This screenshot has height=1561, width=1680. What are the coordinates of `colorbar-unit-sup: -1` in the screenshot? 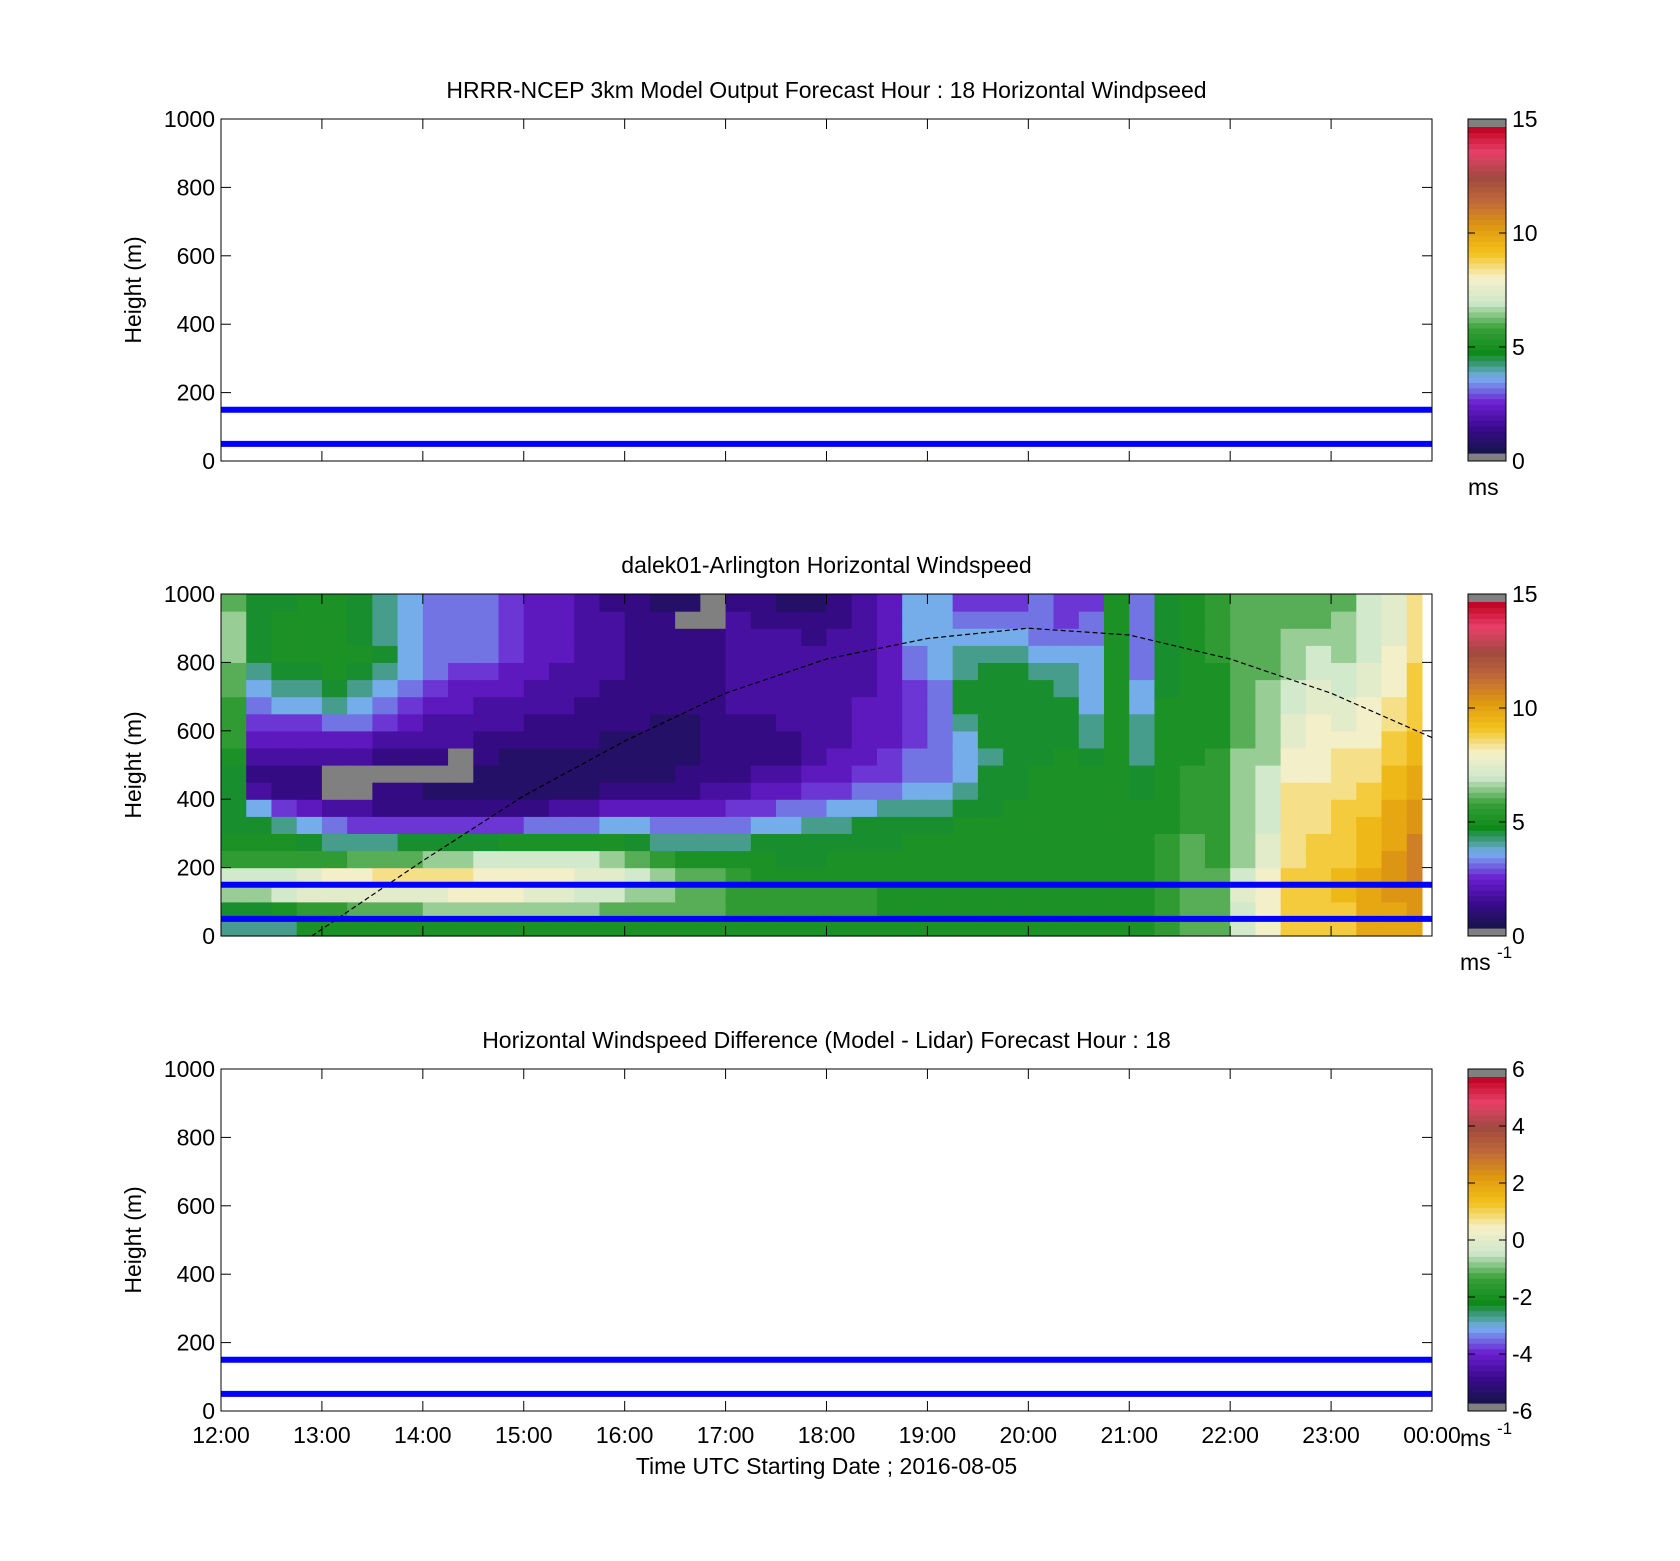 It's located at (1504, 1428).